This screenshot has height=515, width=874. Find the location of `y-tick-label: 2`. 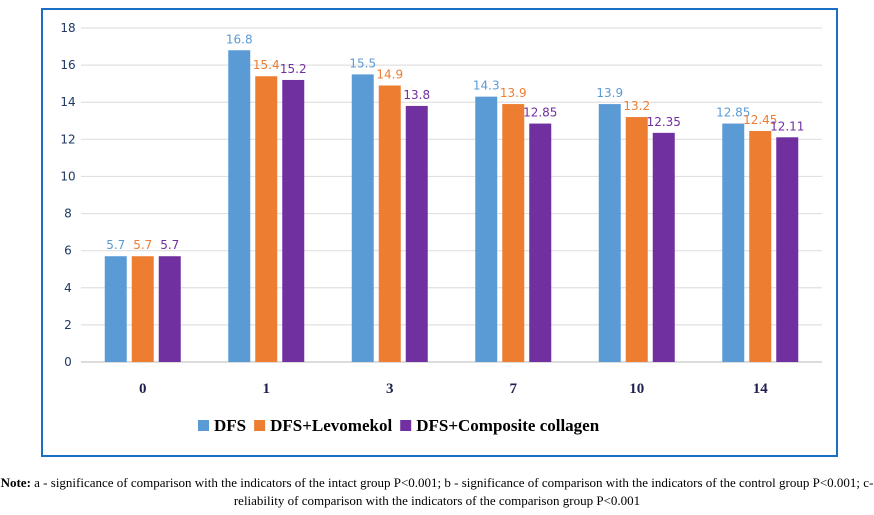

y-tick-label: 2 is located at coordinates (68, 325).